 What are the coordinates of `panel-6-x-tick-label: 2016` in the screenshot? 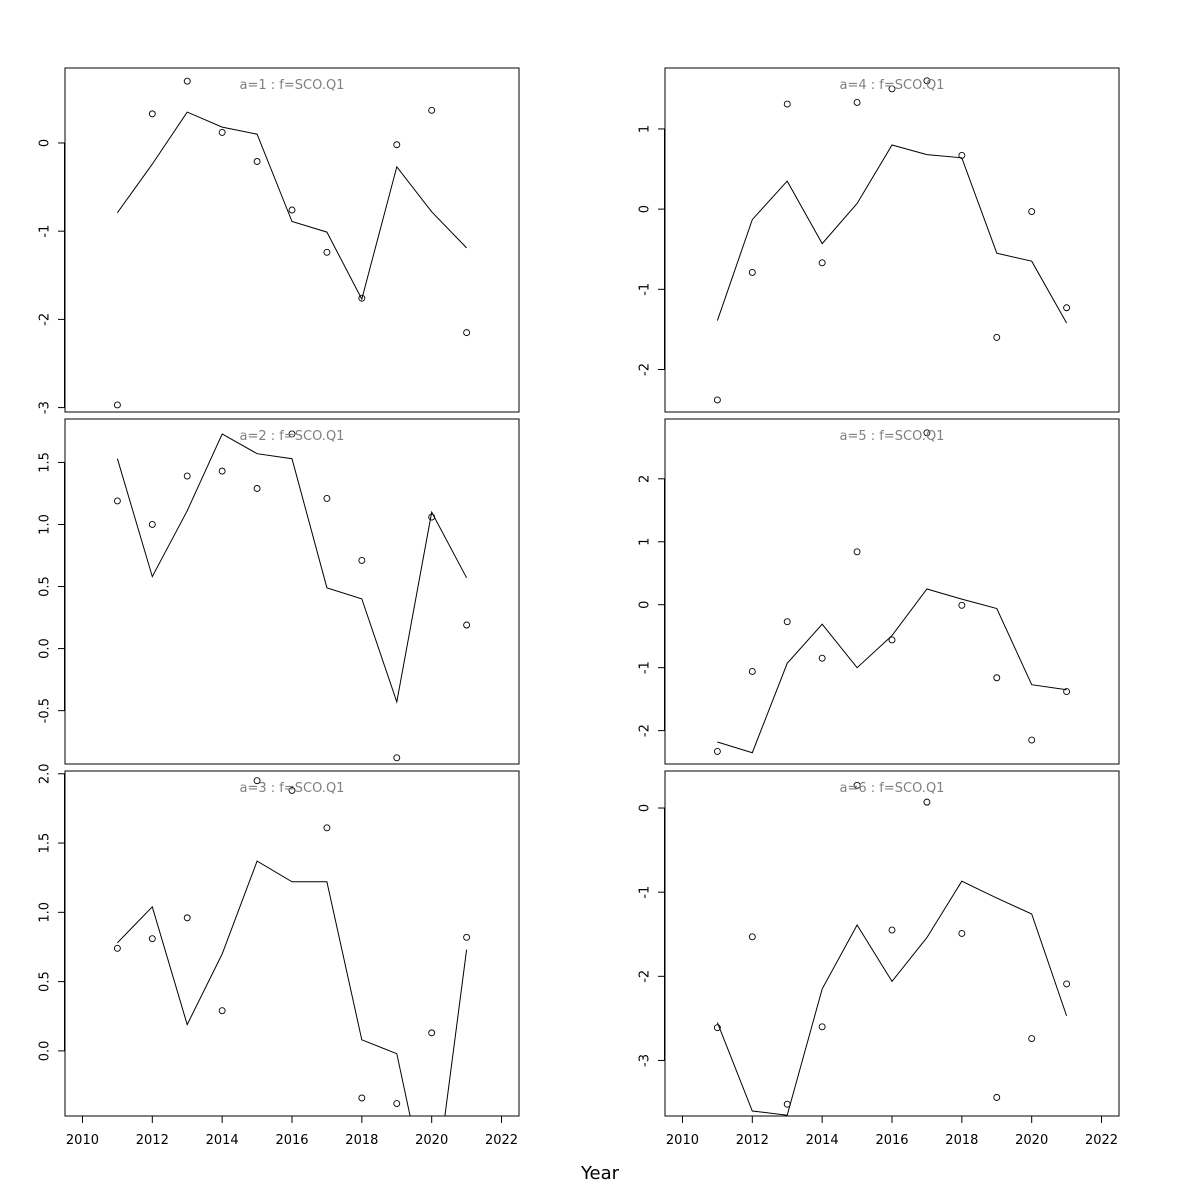 It's located at (891, 1140).